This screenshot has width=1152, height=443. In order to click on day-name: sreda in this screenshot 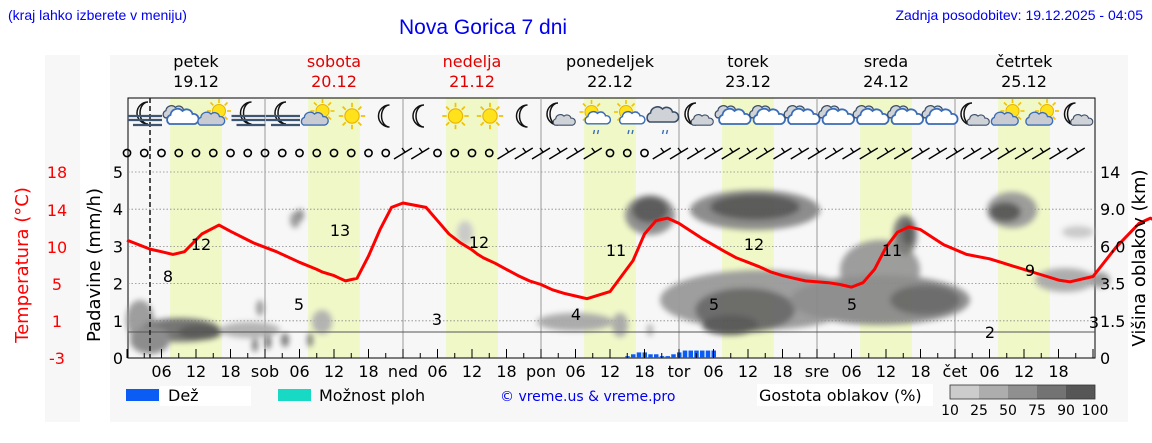, I will do `click(886, 61)`.